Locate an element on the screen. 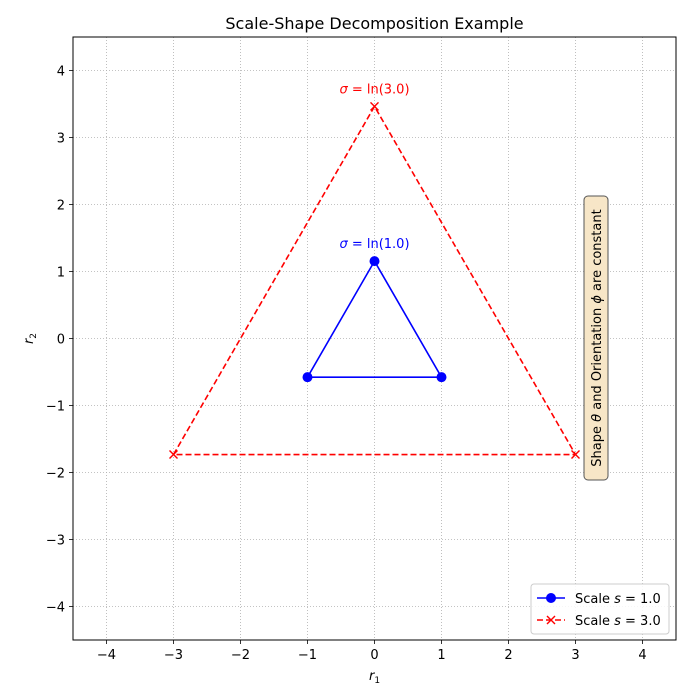 Image resolution: width=700 pixels, height=700 pixels. legend-label: Scale s = 1.0 is located at coordinates (618, 599).